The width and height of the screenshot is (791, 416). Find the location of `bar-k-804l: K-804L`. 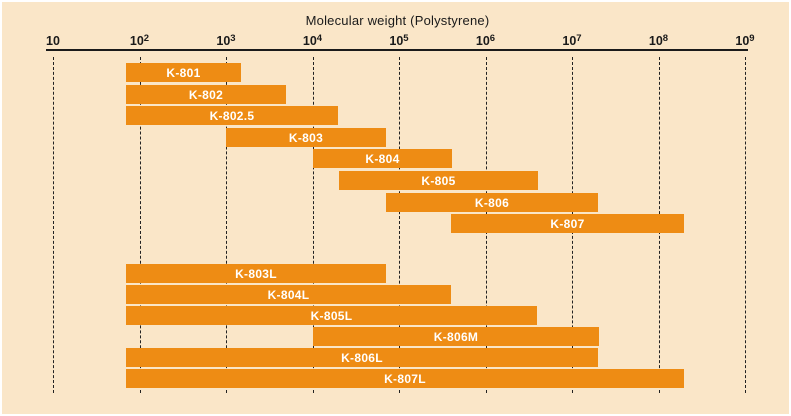

bar-k-804l: K-804L is located at coordinates (288, 294).